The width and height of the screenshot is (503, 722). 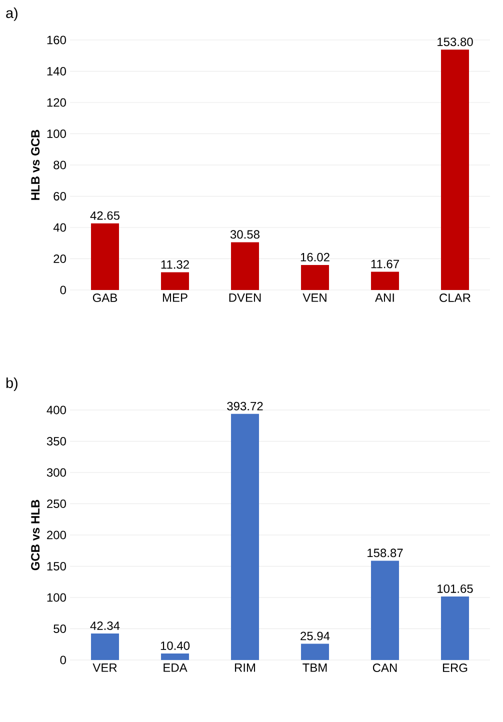 I want to click on y-tick-label: 20, so click(x=60, y=258).